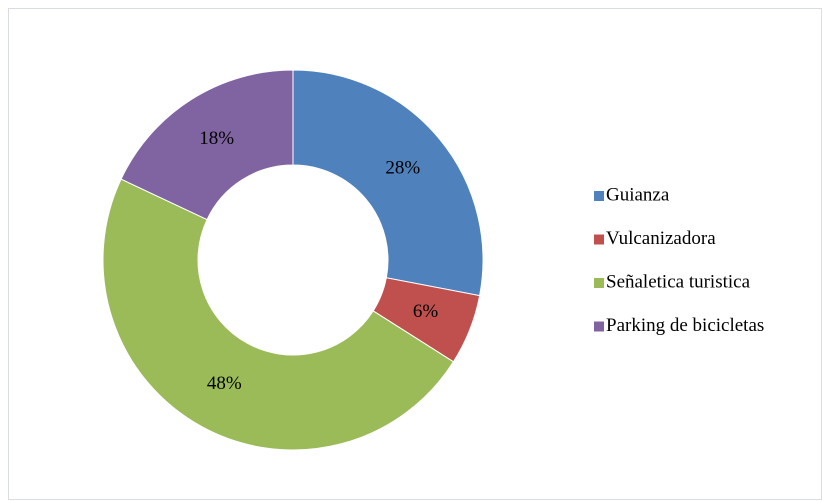 This screenshot has width=823, height=501. What do you see at coordinates (426, 311) in the screenshot?
I see `data-label: 6%` at bounding box center [426, 311].